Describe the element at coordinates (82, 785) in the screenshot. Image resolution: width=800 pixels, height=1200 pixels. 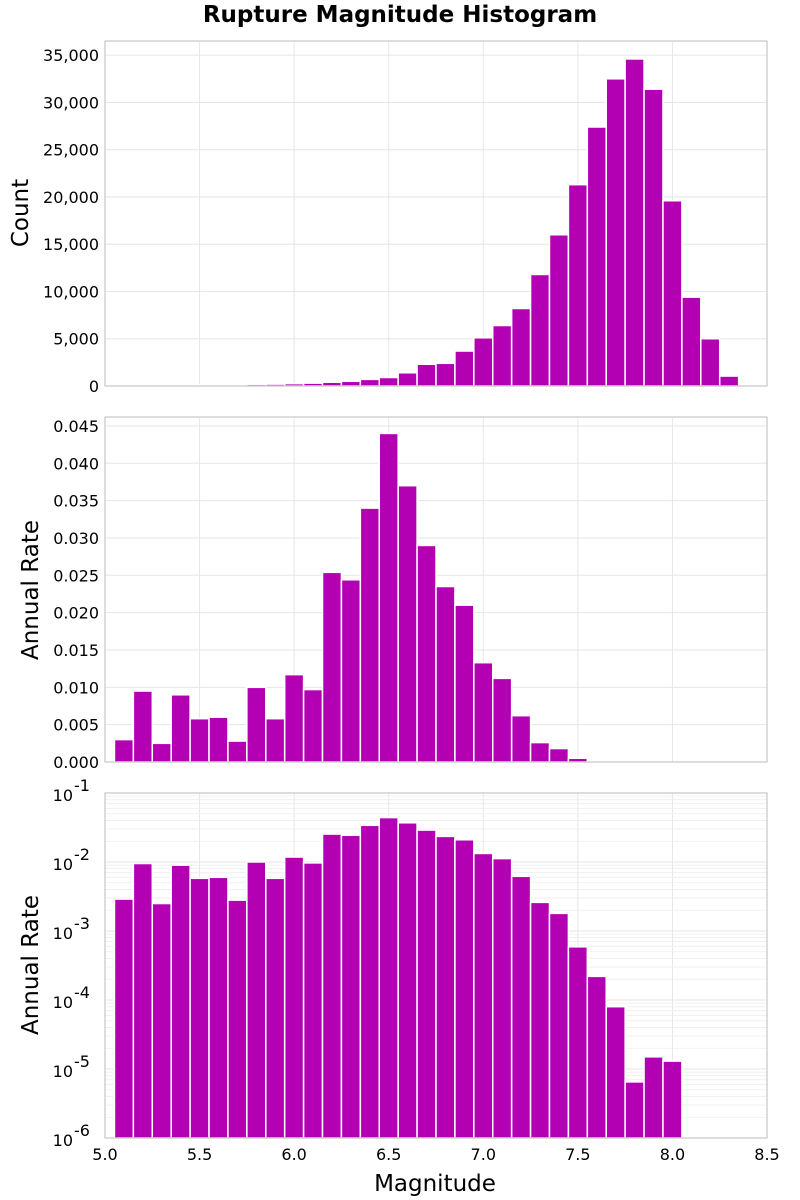
I see `y-tick-exponent: -1` at that location.